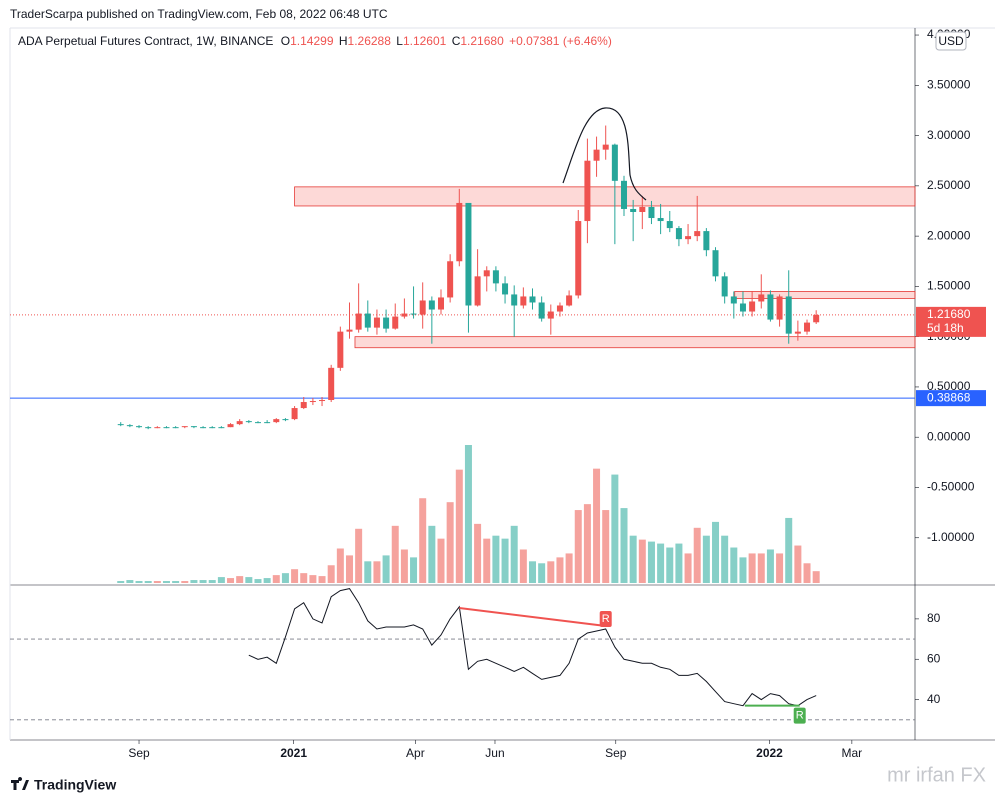  Describe the element at coordinates (949, 436) in the screenshot. I see `y-tick-label: 0.00000` at that location.